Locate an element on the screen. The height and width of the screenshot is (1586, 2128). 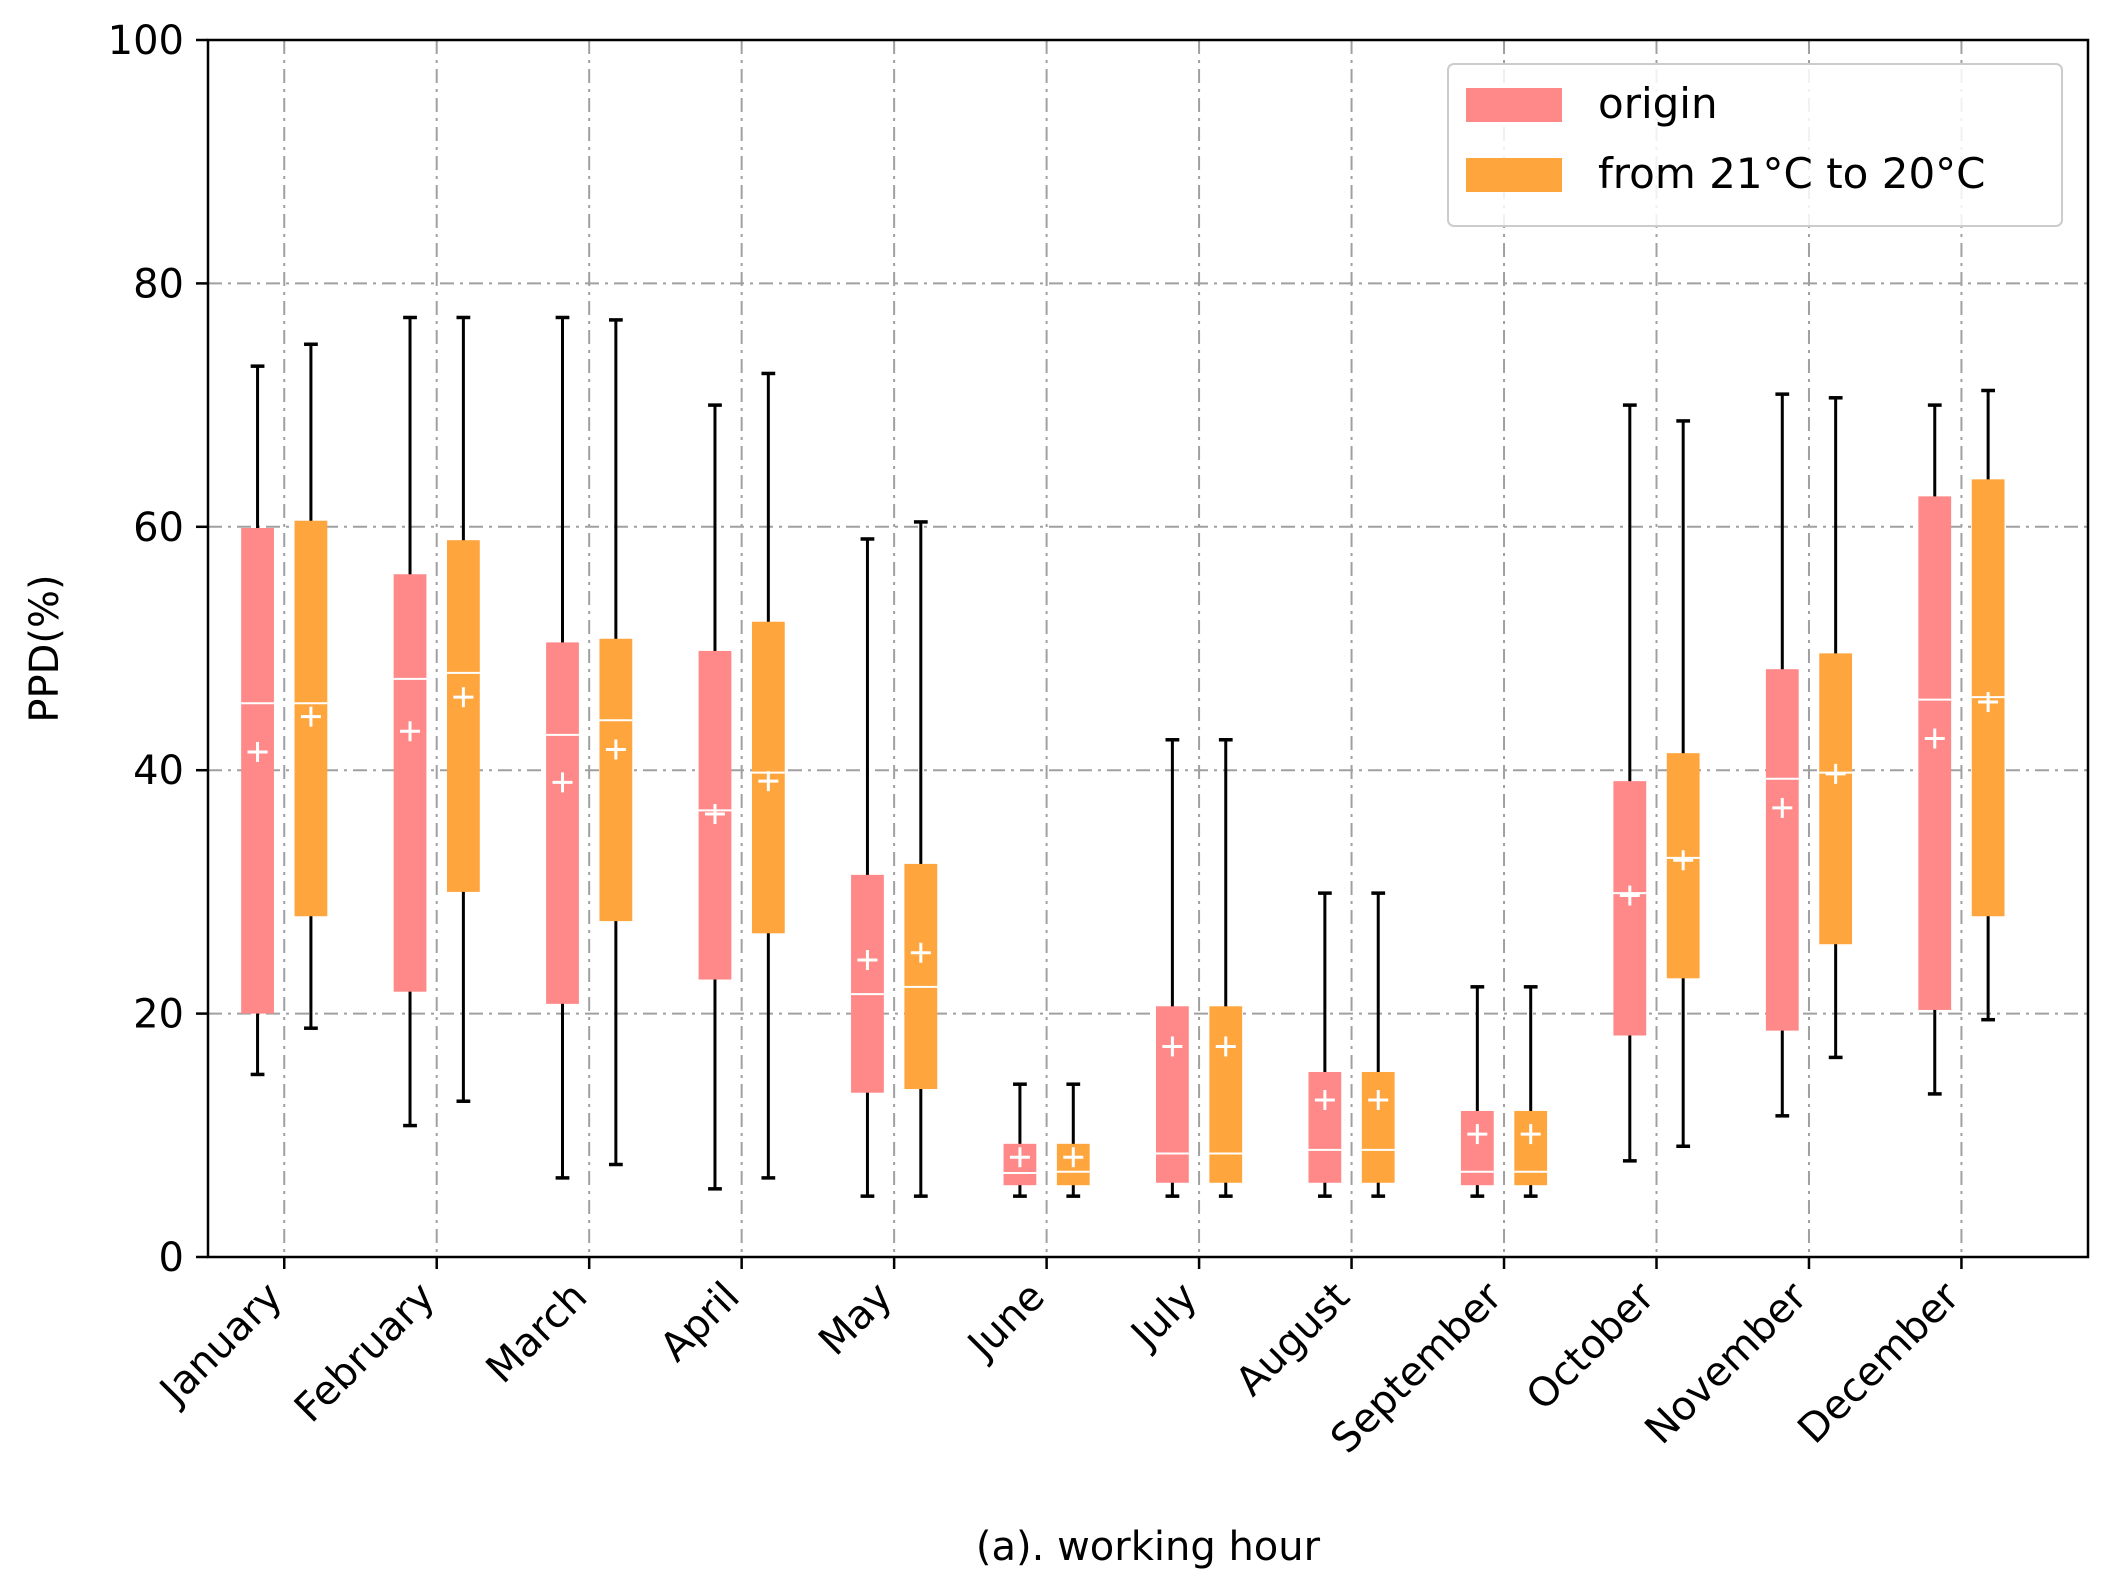
x-axis-label: (a). working hour is located at coordinates (1148, 1547).